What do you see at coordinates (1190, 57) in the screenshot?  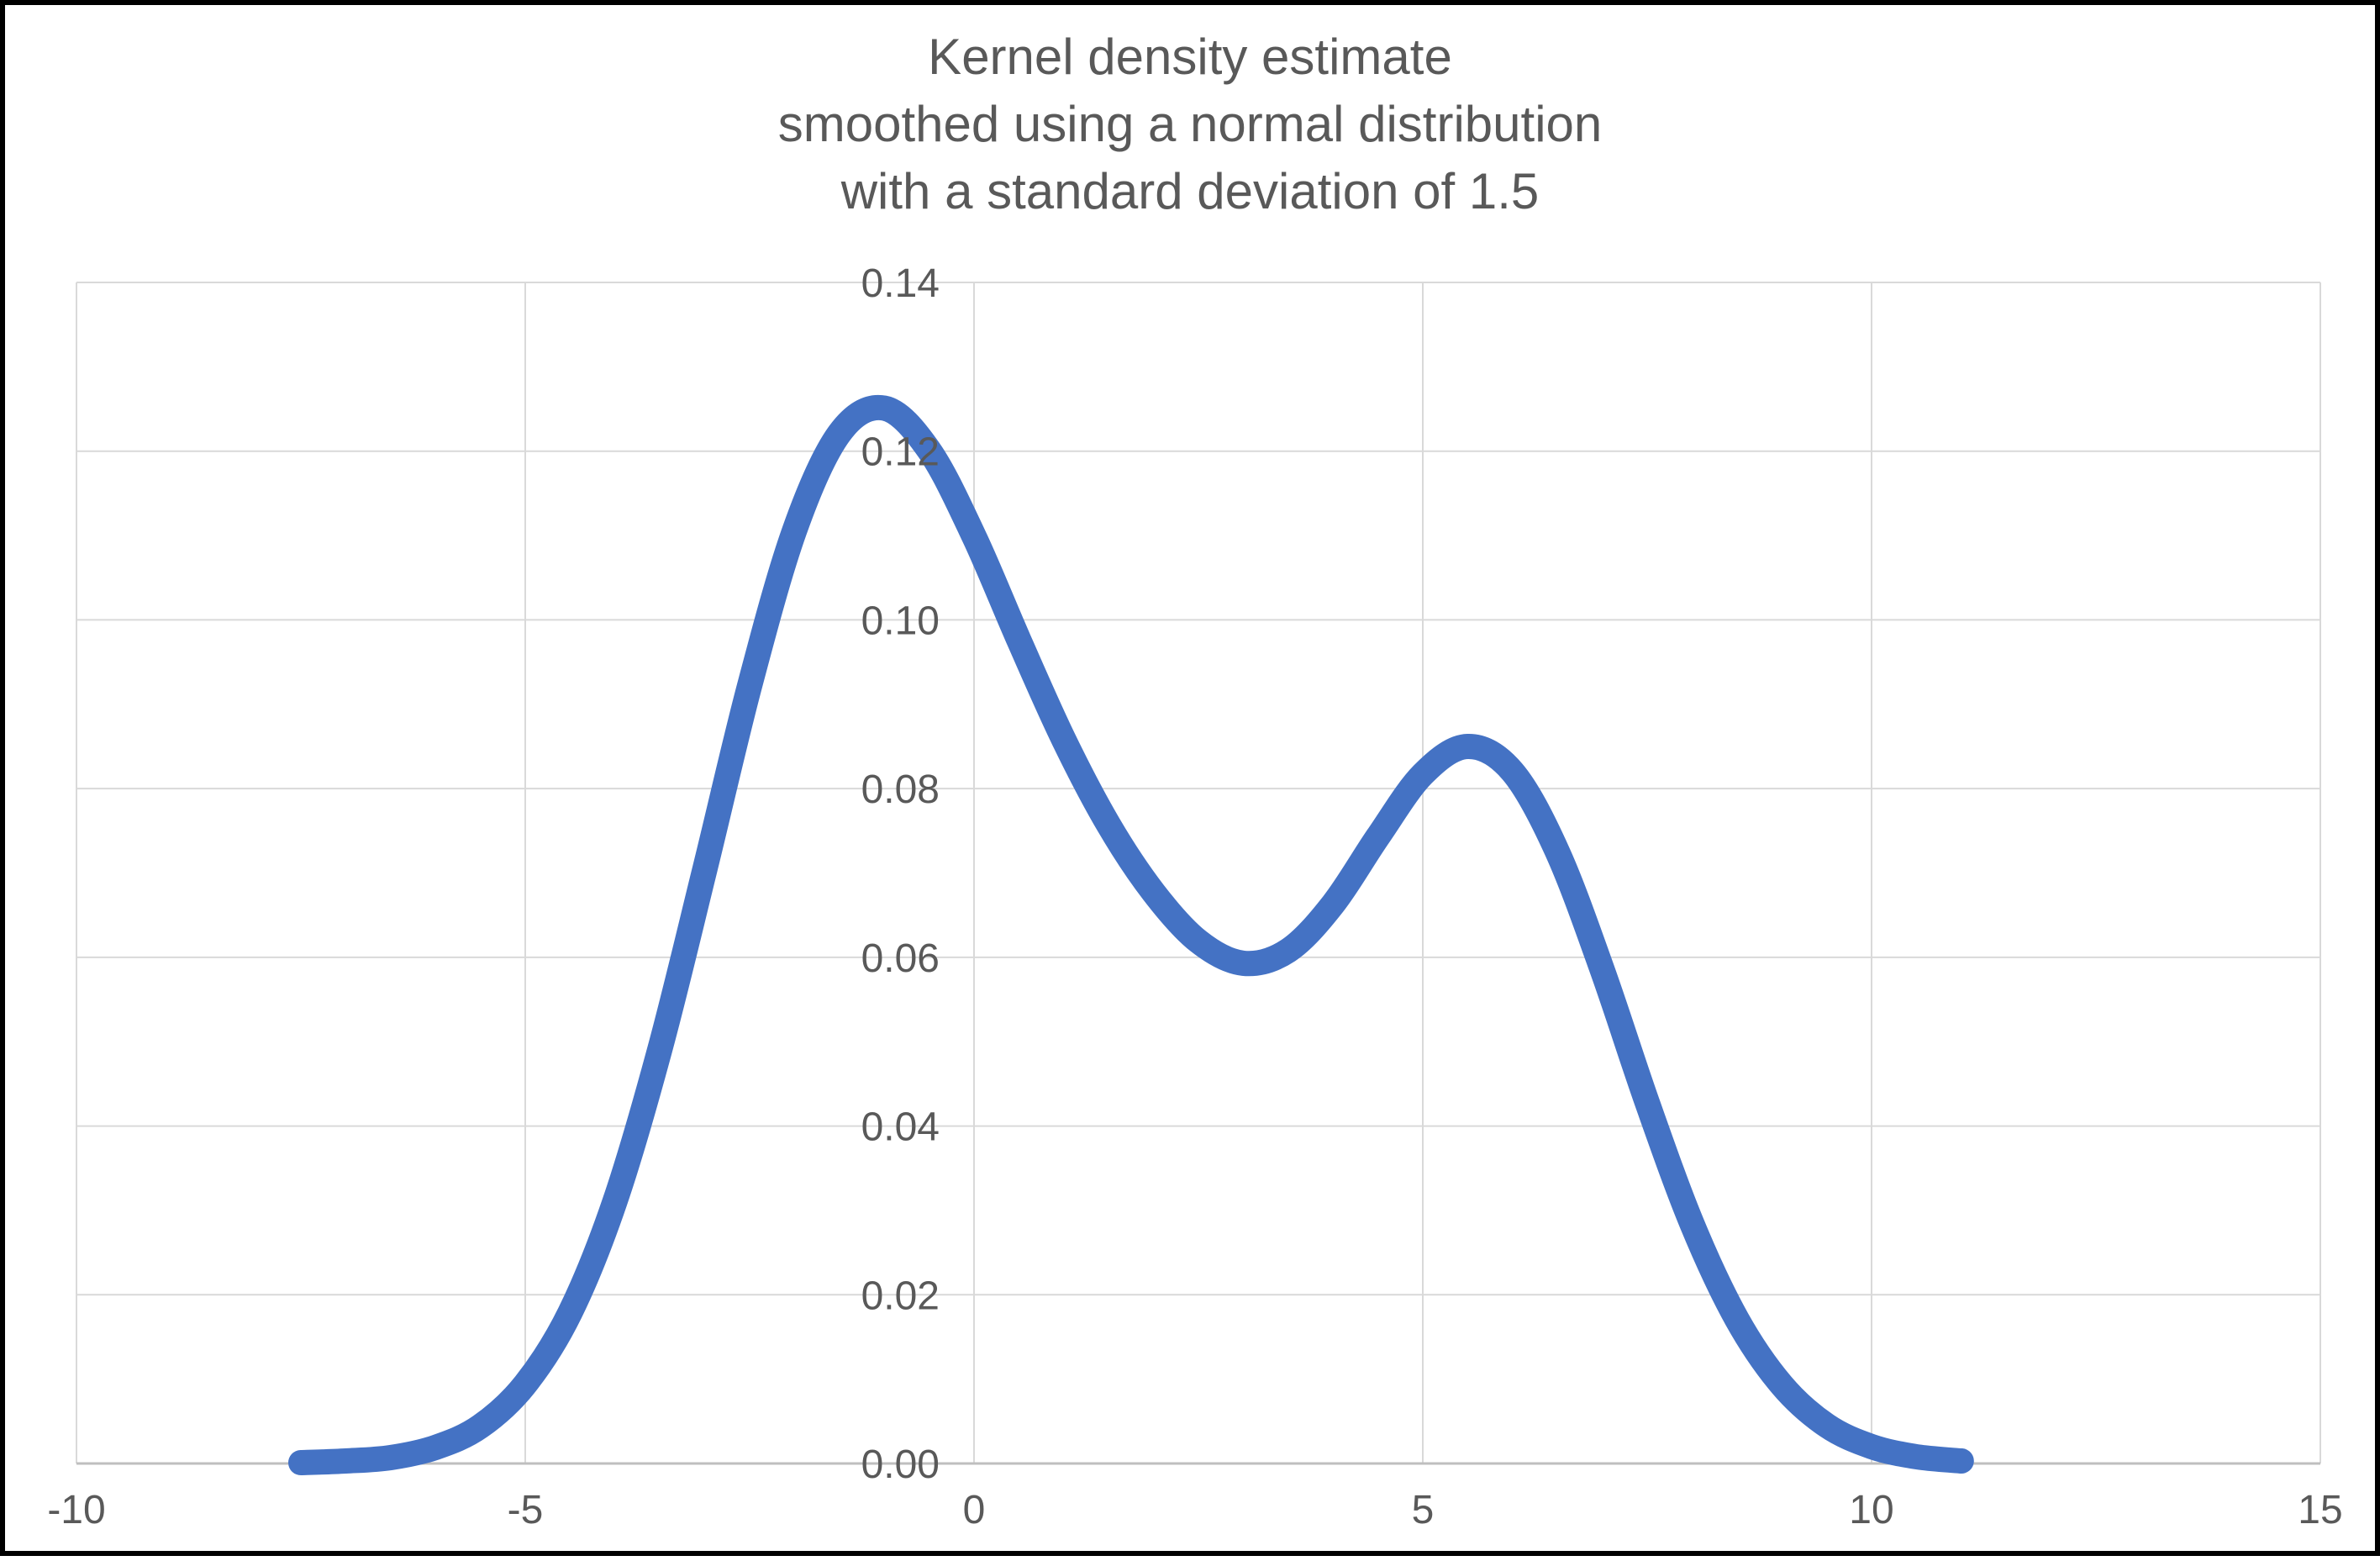 I see `chart-title-line-1: Kernel density estimate` at bounding box center [1190, 57].